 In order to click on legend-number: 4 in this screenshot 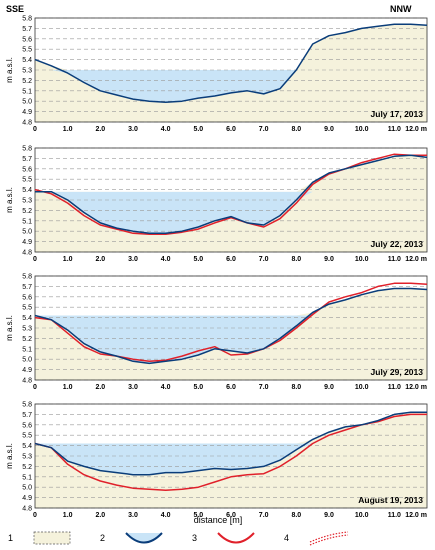, I will do `click(286, 538)`.